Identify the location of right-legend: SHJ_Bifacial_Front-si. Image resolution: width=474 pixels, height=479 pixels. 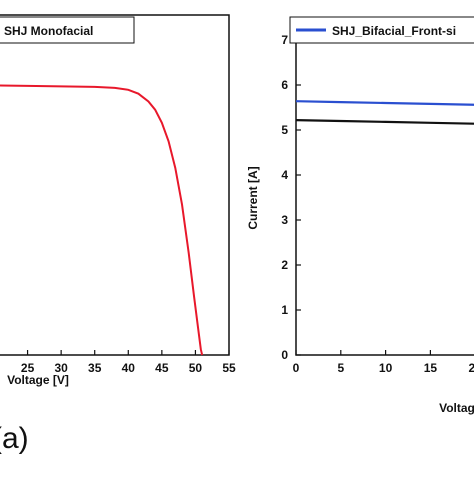
(381, 30).